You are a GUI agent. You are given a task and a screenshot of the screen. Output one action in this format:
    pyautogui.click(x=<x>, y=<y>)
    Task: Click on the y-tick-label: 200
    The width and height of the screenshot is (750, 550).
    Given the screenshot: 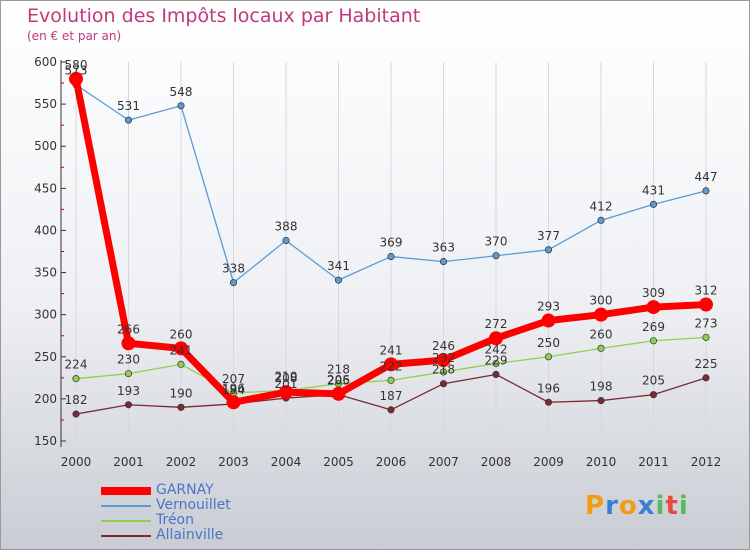 What is the action you would take?
    pyautogui.click(x=45, y=399)
    